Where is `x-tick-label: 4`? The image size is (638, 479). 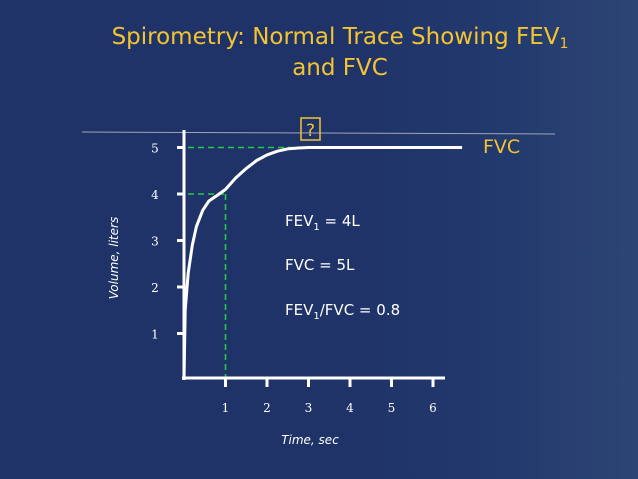
x-tick-label: 4 is located at coordinates (350, 408).